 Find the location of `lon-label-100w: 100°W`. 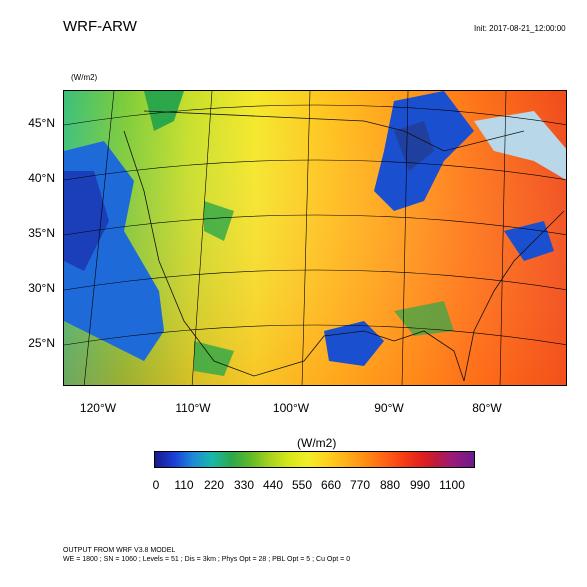

lon-label-100w: 100°W is located at coordinates (291, 408).